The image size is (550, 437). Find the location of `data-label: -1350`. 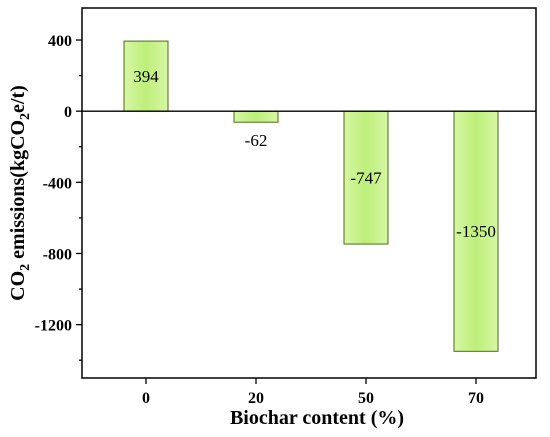

data-label: -1350 is located at coordinates (476, 231).